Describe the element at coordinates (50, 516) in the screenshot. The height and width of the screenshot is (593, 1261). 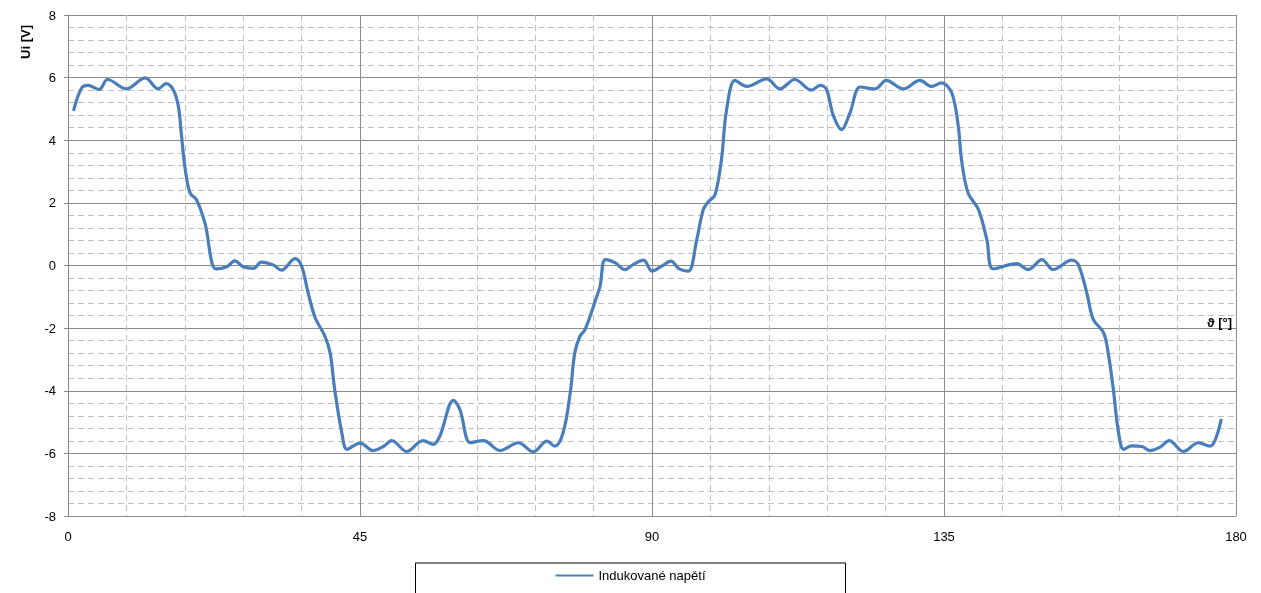
I see `y-tick-label: -8` at that location.